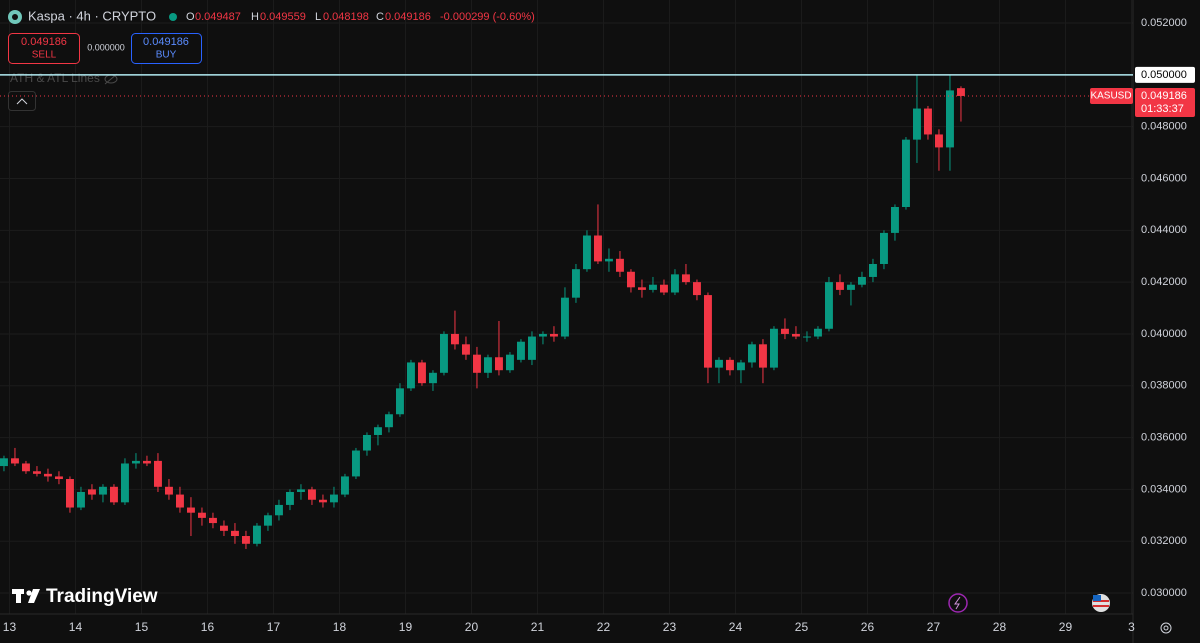 The height and width of the screenshot is (643, 1200). What do you see at coordinates (802, 627) in the screenshot?
I see `x-tick-label: 25` at bounding box center [802, 627].